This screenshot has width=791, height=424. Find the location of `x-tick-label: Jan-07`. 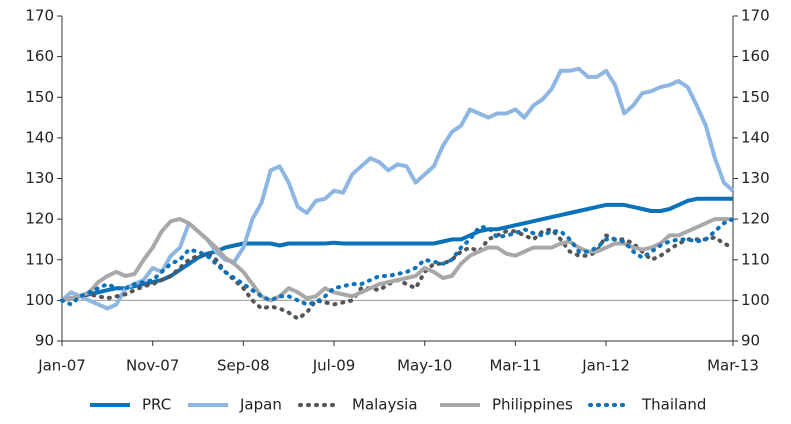

x-tick-label: Jan-07 is located at coordinates (61, 366).